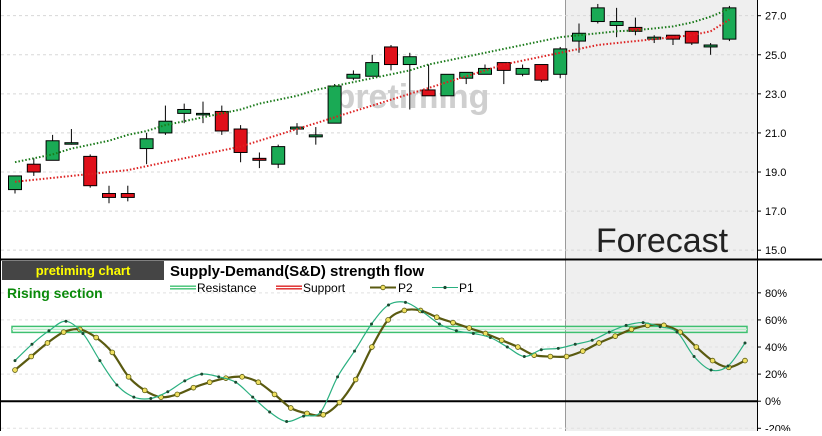  I want to click on percent-tick-label: -20%, so click(778, 427).